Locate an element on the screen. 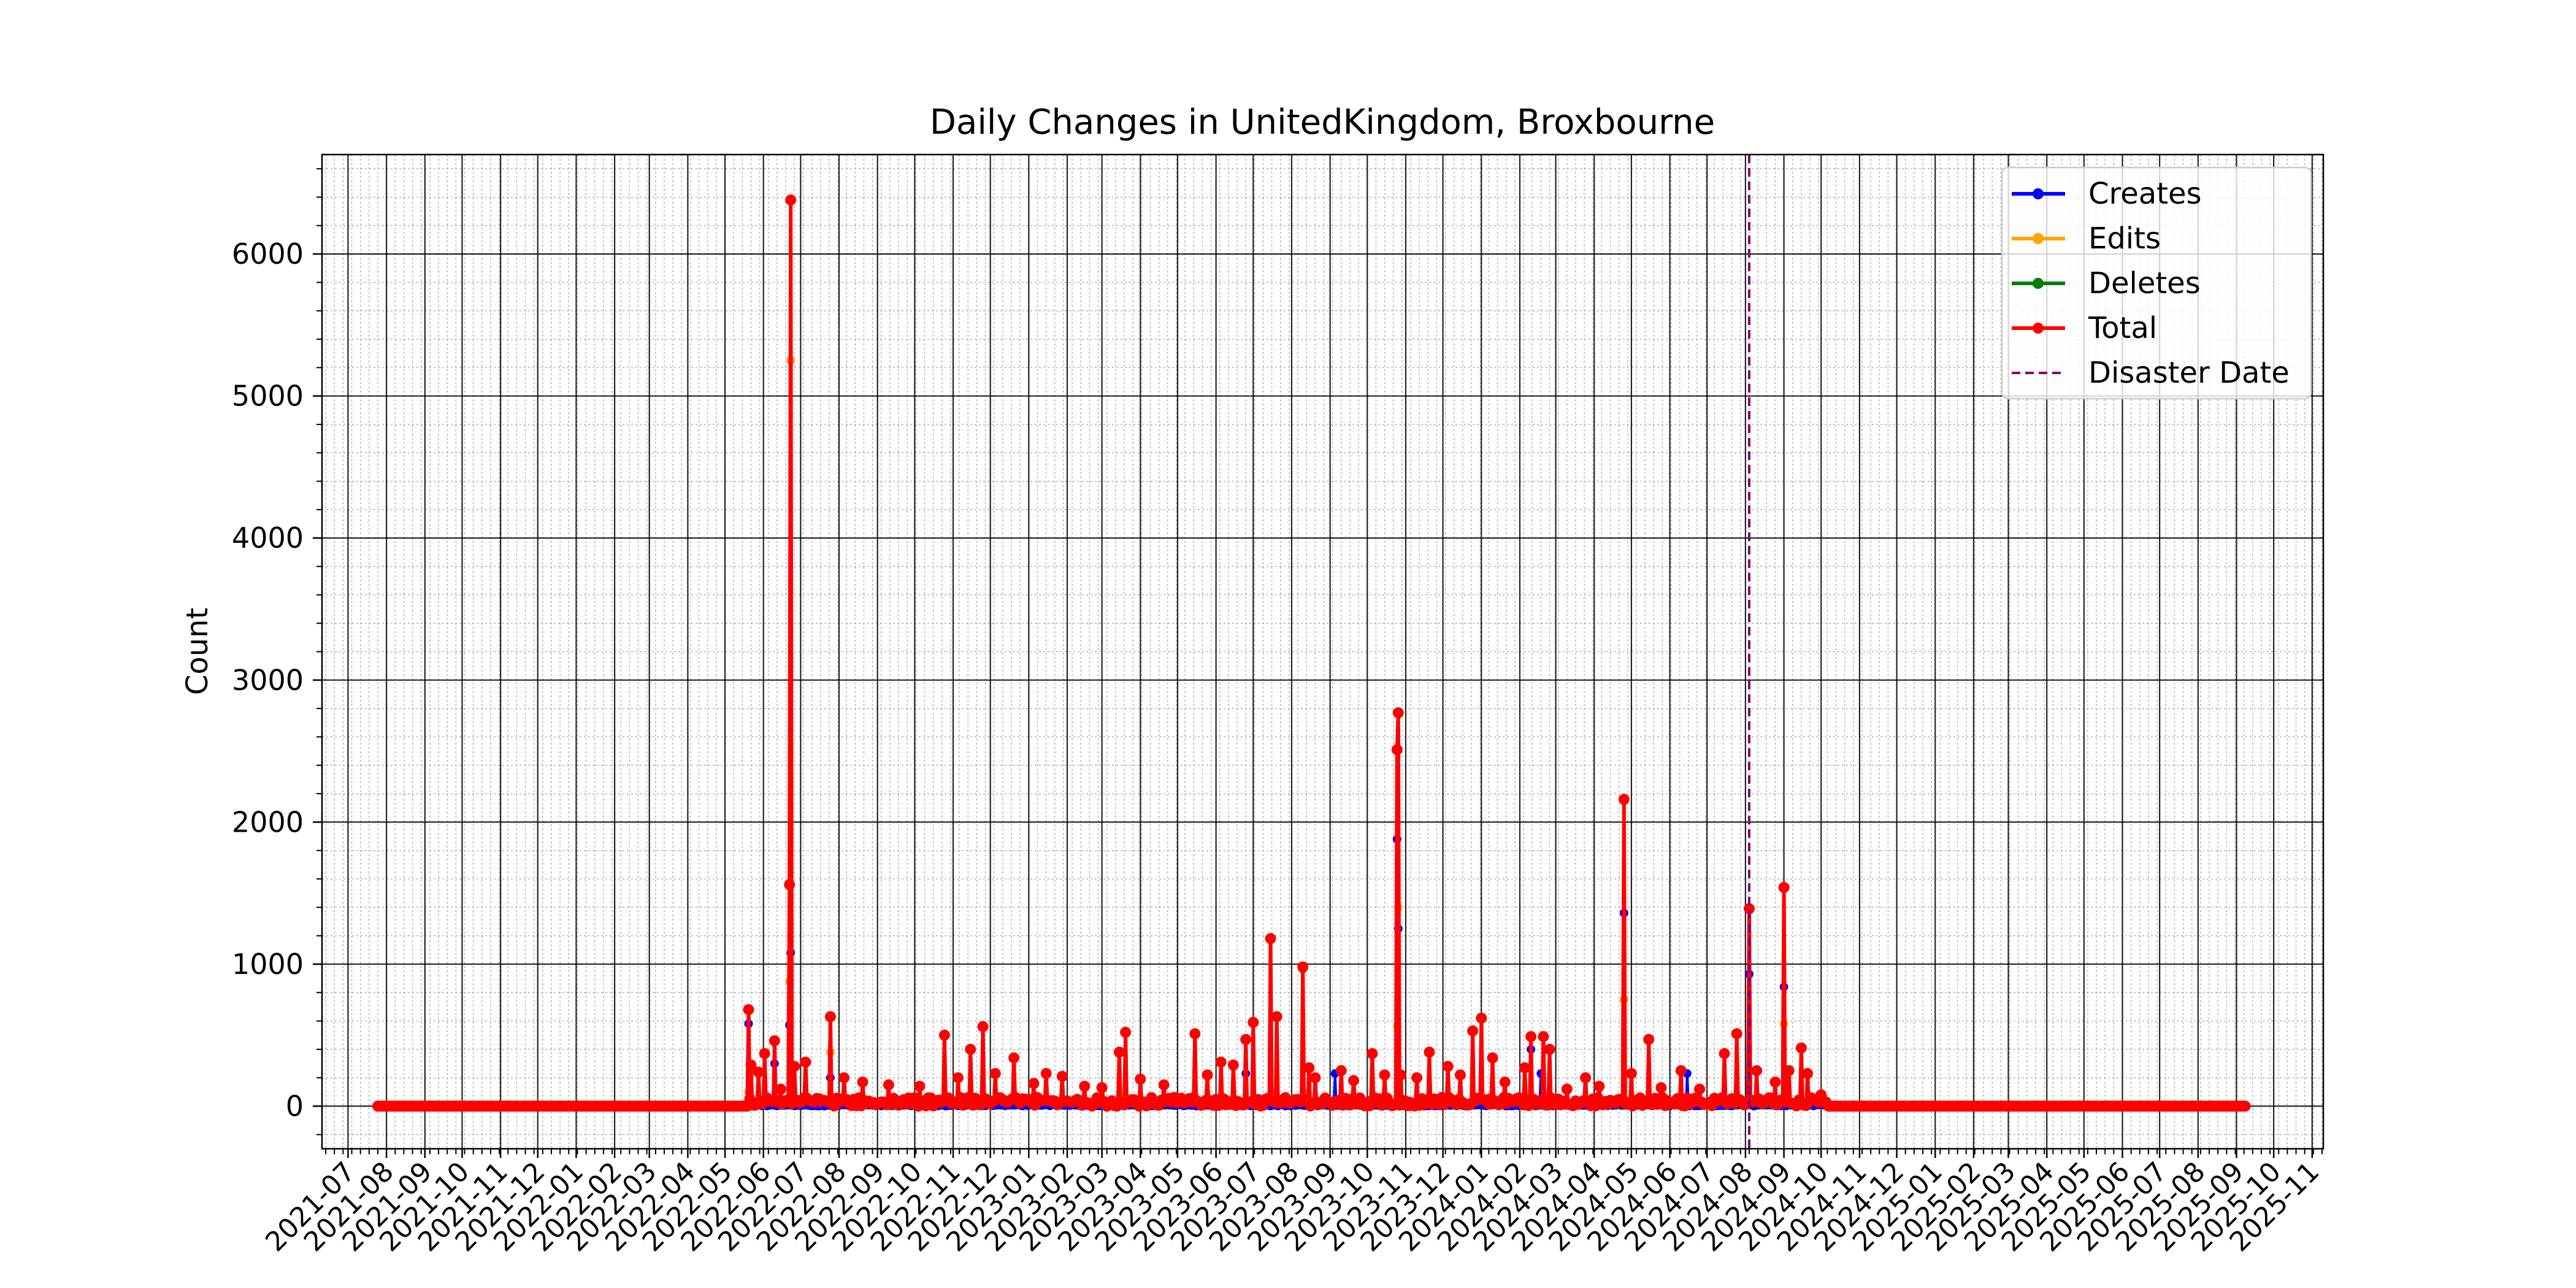 Image resolution: width=2576 pixels, height=1288 pixels. legend-label: Deletes is located at coordinates (2144, 283).